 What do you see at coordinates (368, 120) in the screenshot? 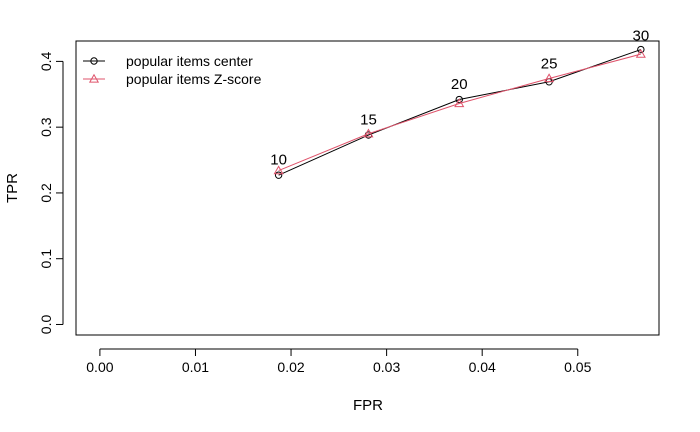
I see `point-label: 15` at bounding box center [368, 120].